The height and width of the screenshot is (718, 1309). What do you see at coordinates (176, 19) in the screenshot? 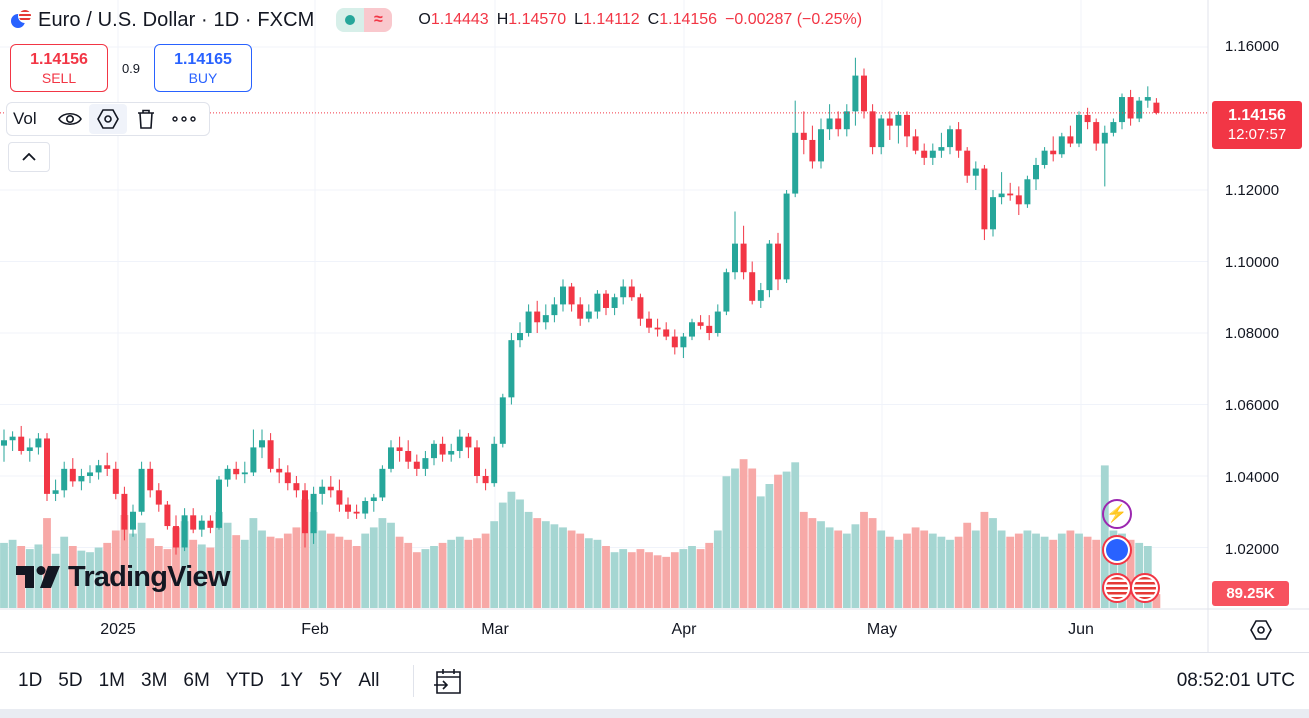
I see `symbol-title: Euro / U.S. Dollar · 1D · FXCM` at bounding box center [176, 19].